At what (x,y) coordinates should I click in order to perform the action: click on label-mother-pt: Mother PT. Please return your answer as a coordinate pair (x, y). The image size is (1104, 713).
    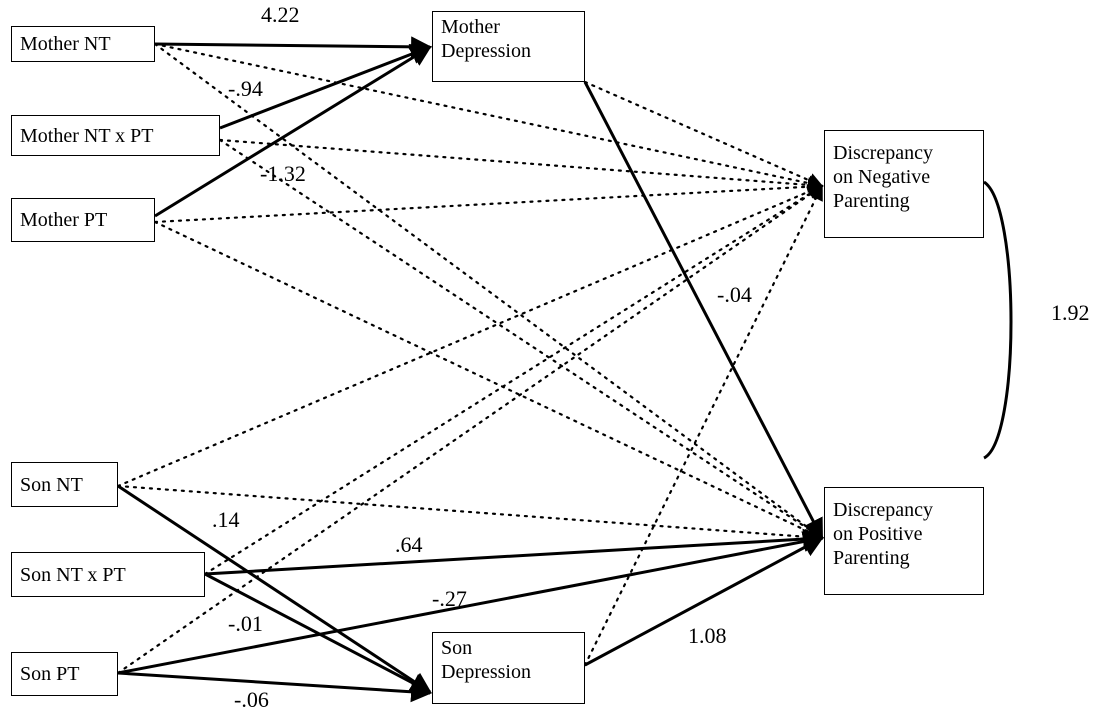
    Looking at the image, I should click on (64, 220).